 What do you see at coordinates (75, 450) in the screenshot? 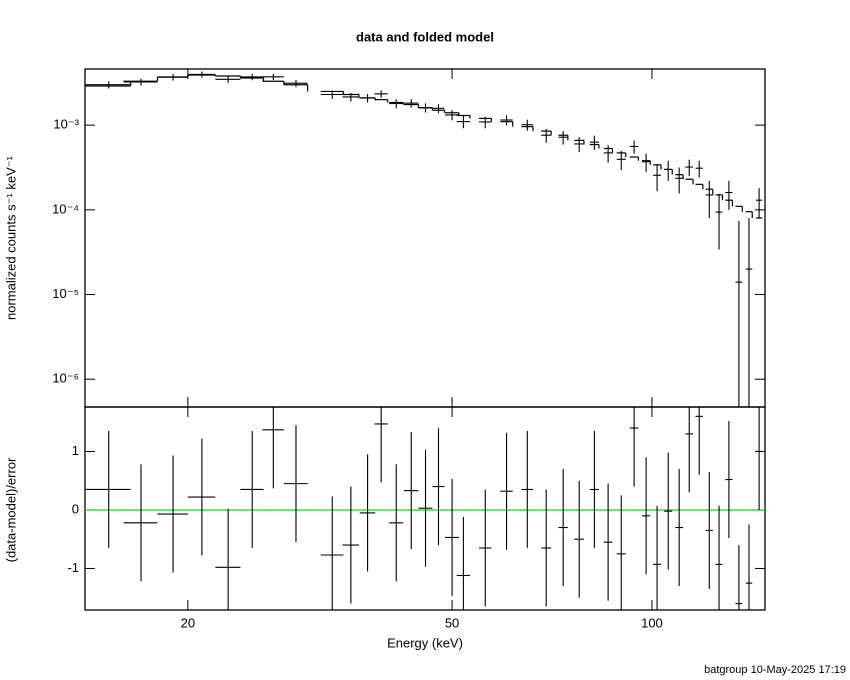
I see `y-tick-label: 1` at bounding box center [75, 450].